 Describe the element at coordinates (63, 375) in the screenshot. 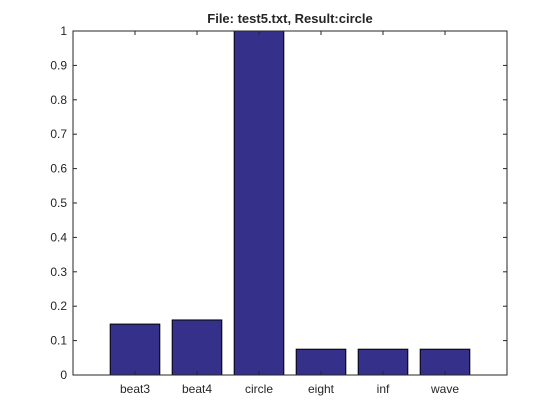

I see `y-tick-label: 0` at that location.